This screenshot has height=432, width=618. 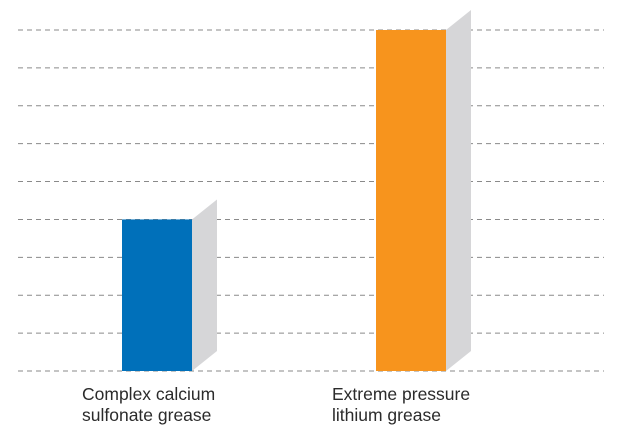 I want to click on category-label-calcium-sulfonate: Complex calcium sulfonate grease, so click(x=187, y=405).